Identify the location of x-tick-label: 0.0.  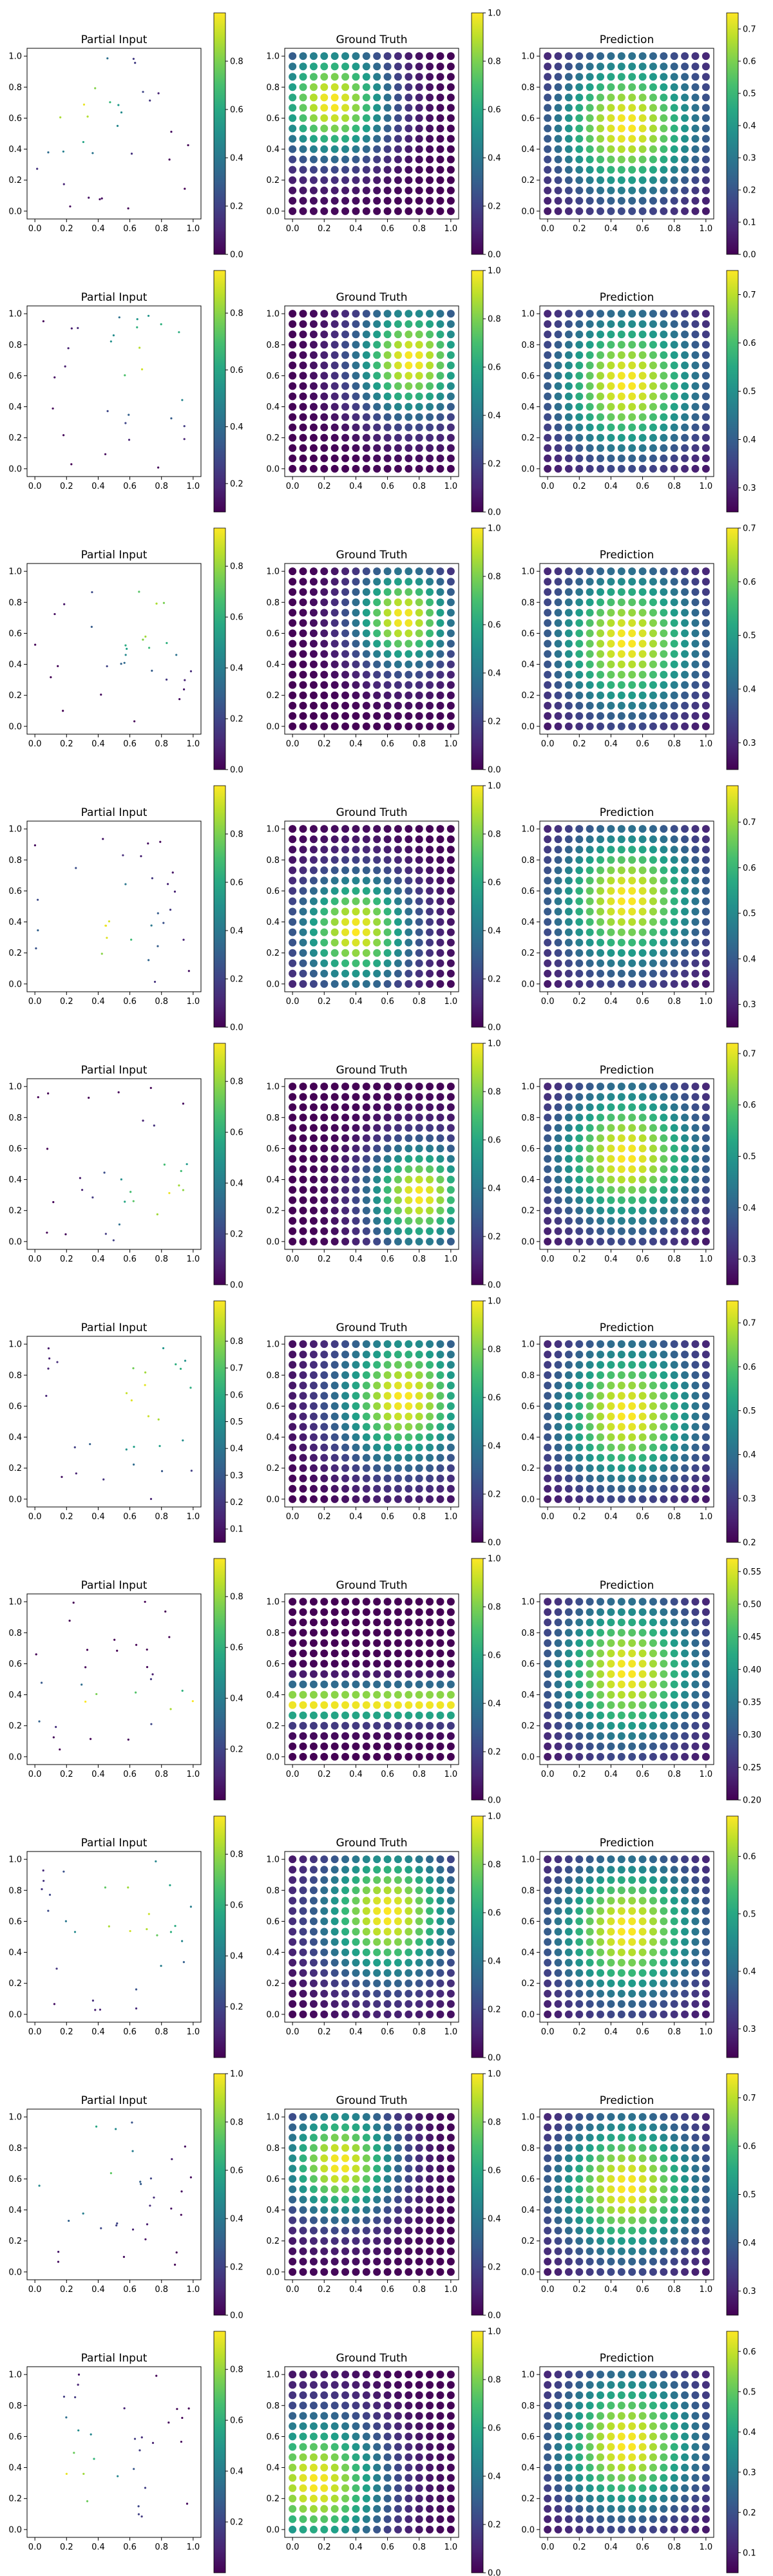
(293, 486).